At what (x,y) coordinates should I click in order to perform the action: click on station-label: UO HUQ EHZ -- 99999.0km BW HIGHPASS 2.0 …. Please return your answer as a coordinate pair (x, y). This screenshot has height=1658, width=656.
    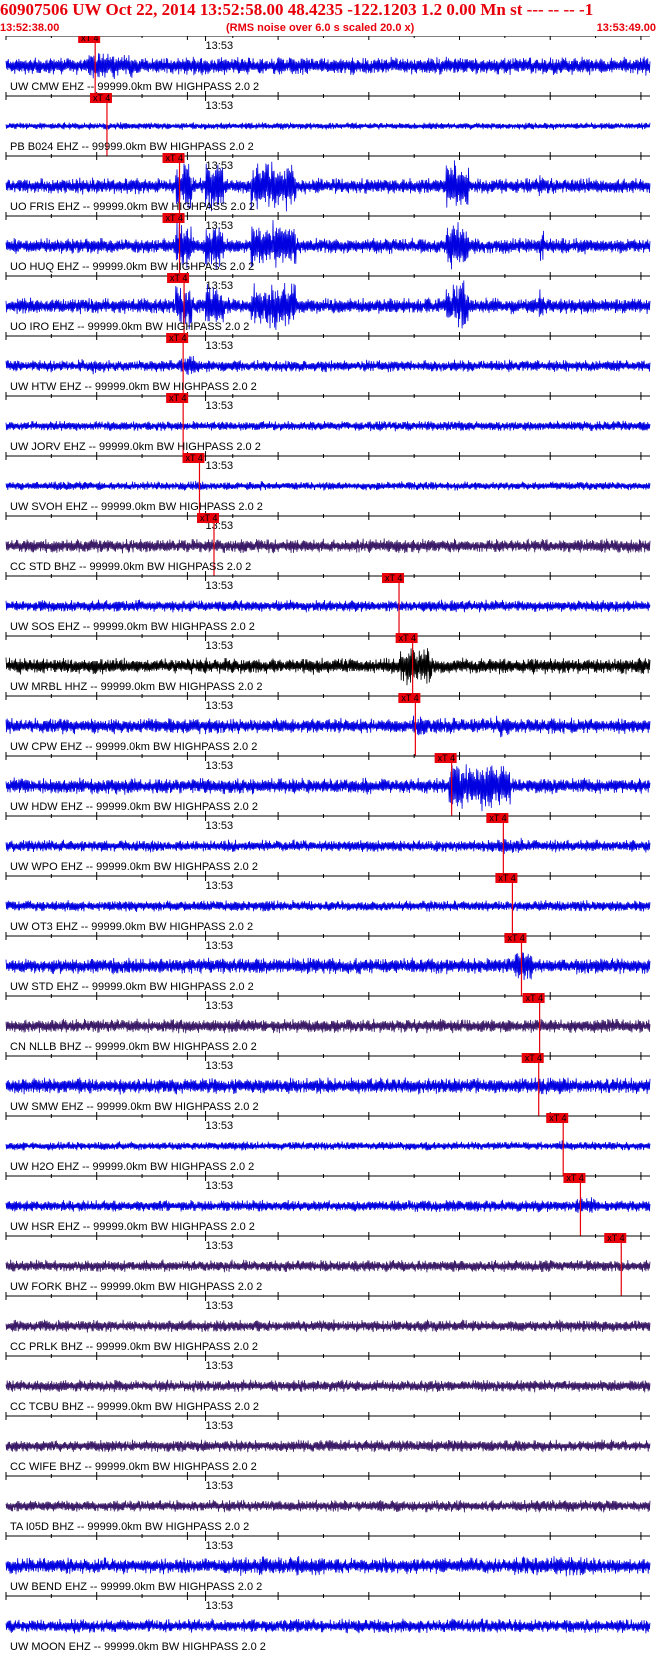
    Looking at the image, I should click on (132, 267).